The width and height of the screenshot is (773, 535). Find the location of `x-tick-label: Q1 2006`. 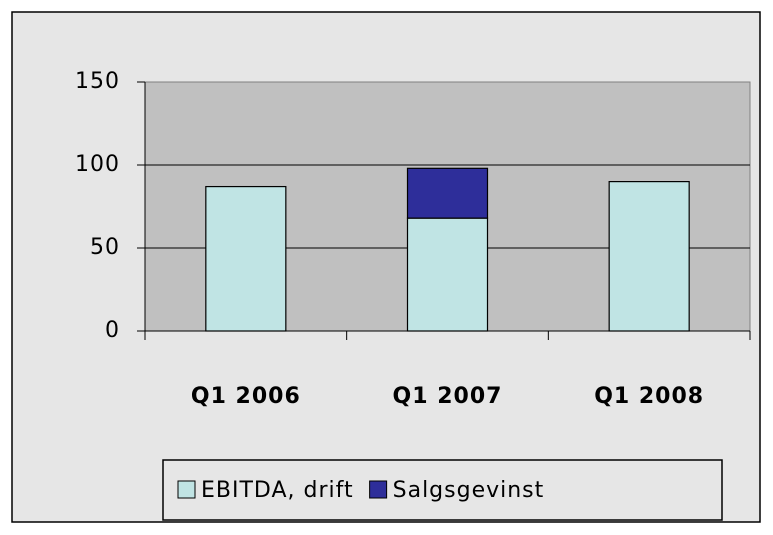

x-tick-label: Q1 2006 is located at coordinates (246, 396).